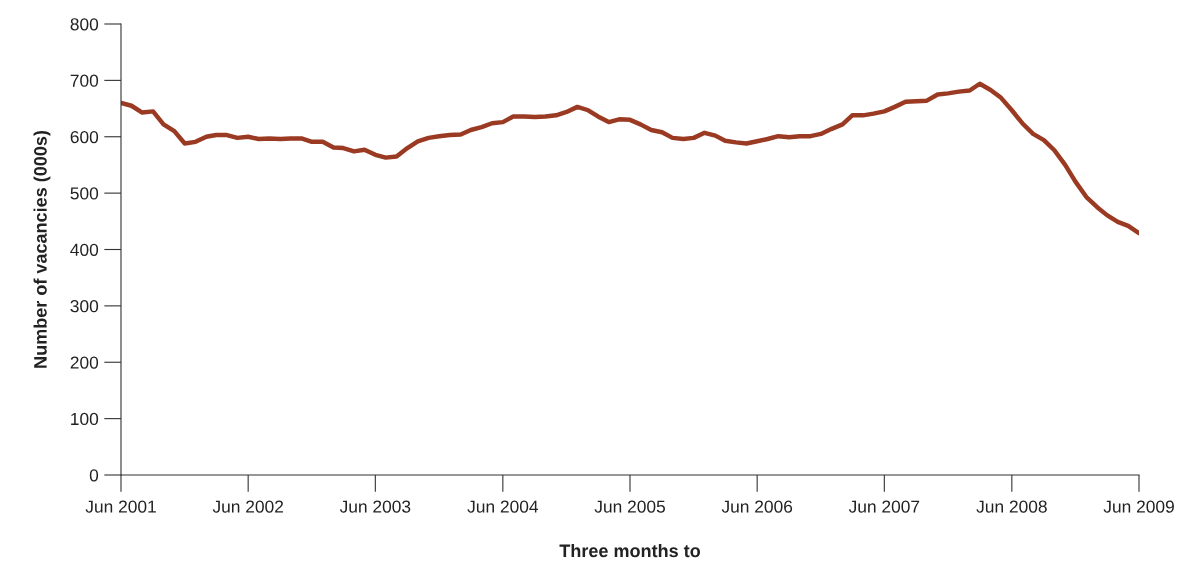  What do you see at coordinates (503, 506) in the screenshot?
I see `x-tick-label: Jun 2004` at bounding box center [503, 506].